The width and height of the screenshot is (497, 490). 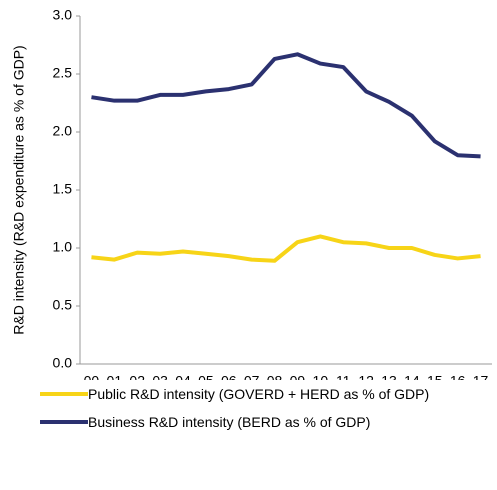 What do you see at coordinates (63, 247) in the screenshot?
I see `y-tick-label: 1.0` at bounding box center [63, 247].